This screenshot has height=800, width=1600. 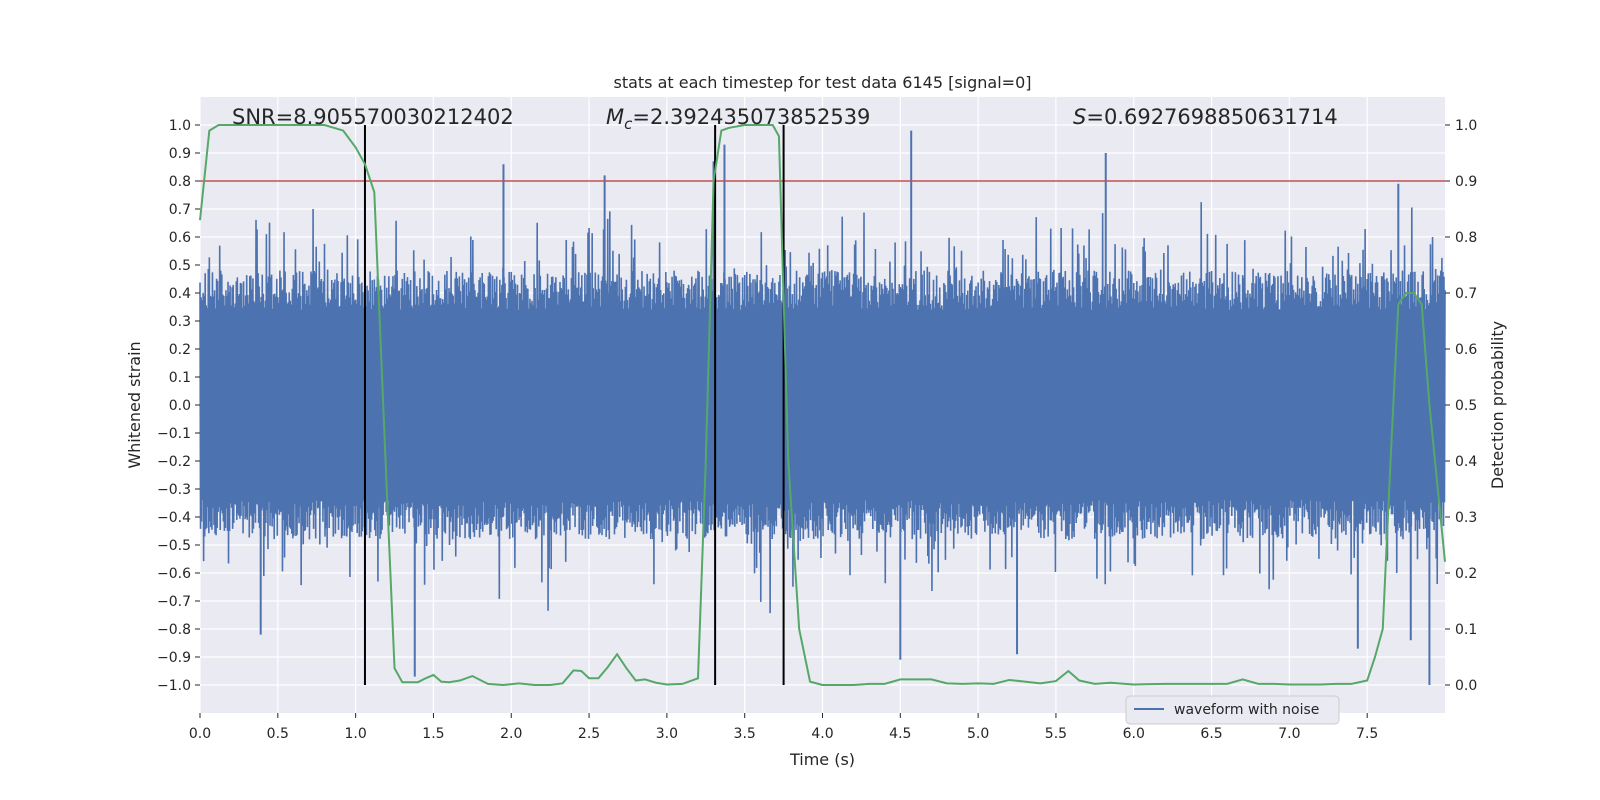 I want to click on y-left-tick-label: −0.5, so click(x=174, y=546).